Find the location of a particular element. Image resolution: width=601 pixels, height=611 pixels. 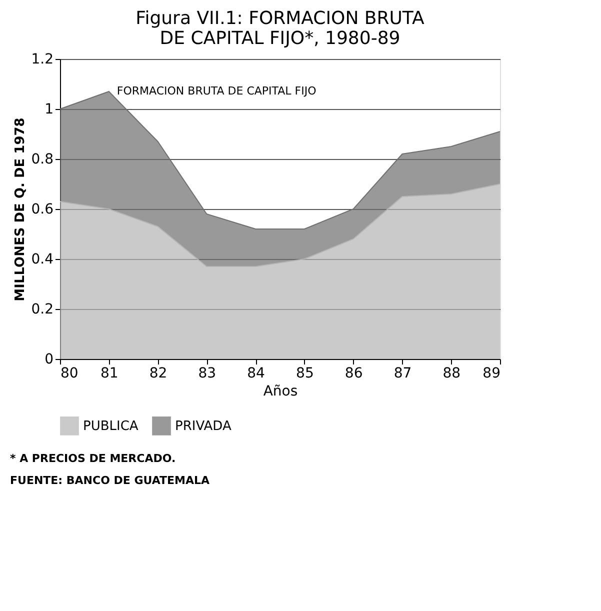

x-tick-label: 82 is located at coordinates (158, 374).